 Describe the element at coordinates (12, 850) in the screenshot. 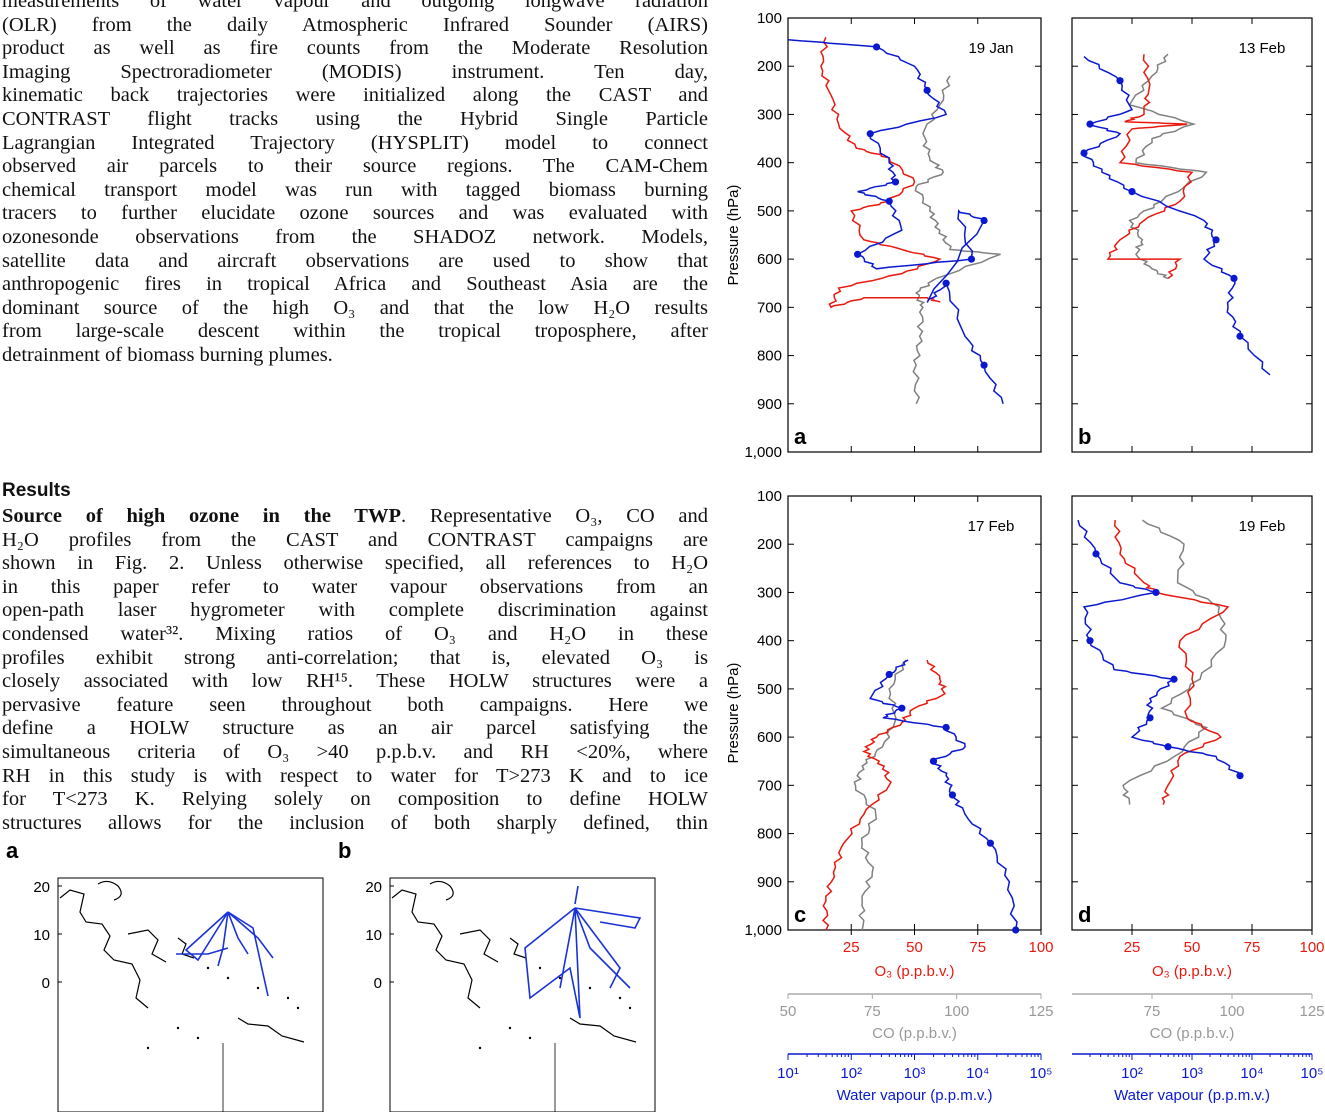

I see `map-panel-letter: a` at that location.